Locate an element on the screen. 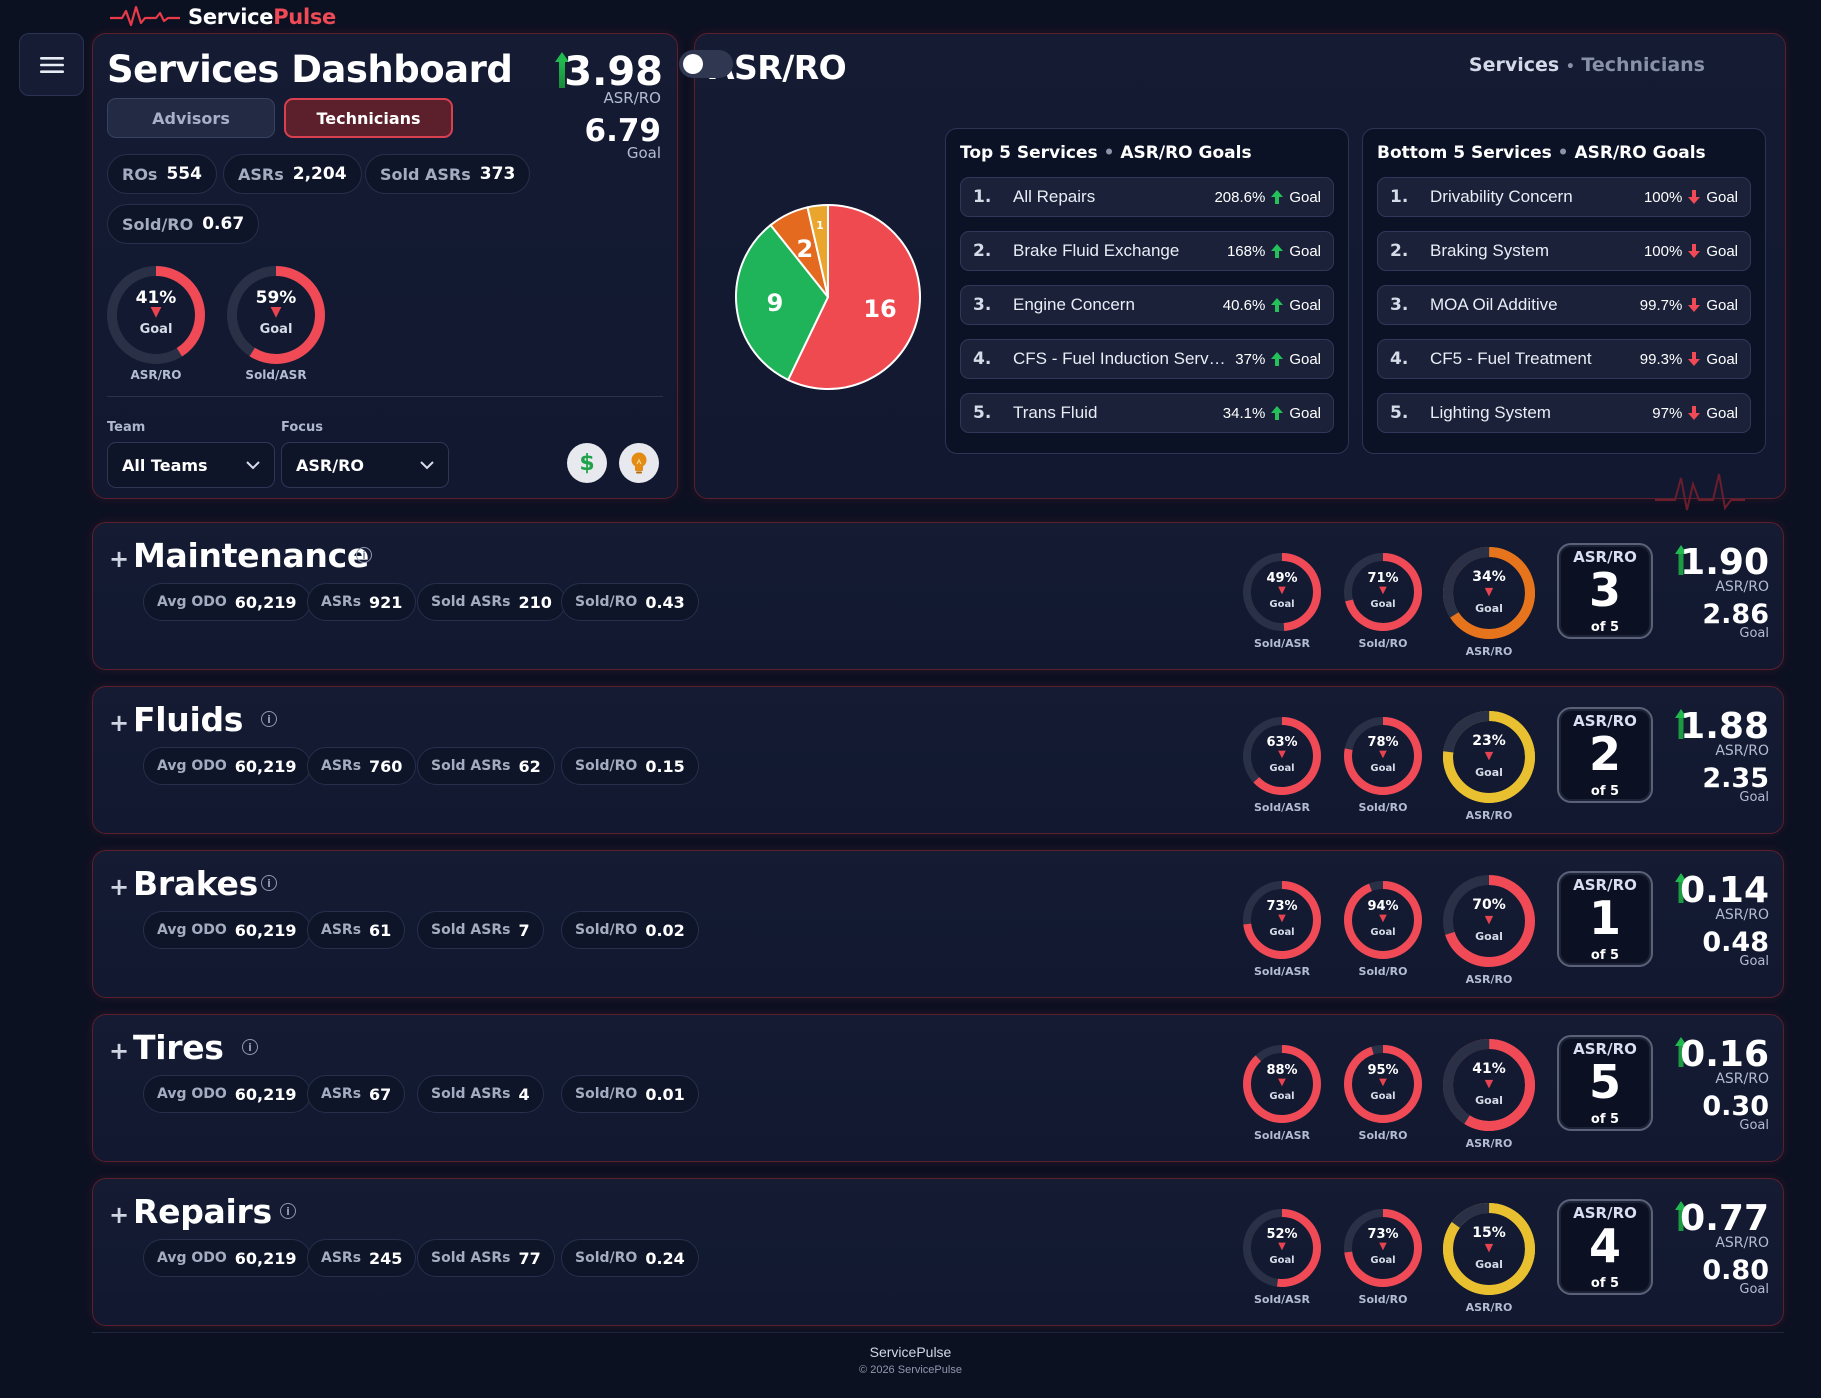 The height and width of the screenshot is (1398, 1821). list-item: 2. Braking System 100% Goal is located at coordinates (1564, 251).